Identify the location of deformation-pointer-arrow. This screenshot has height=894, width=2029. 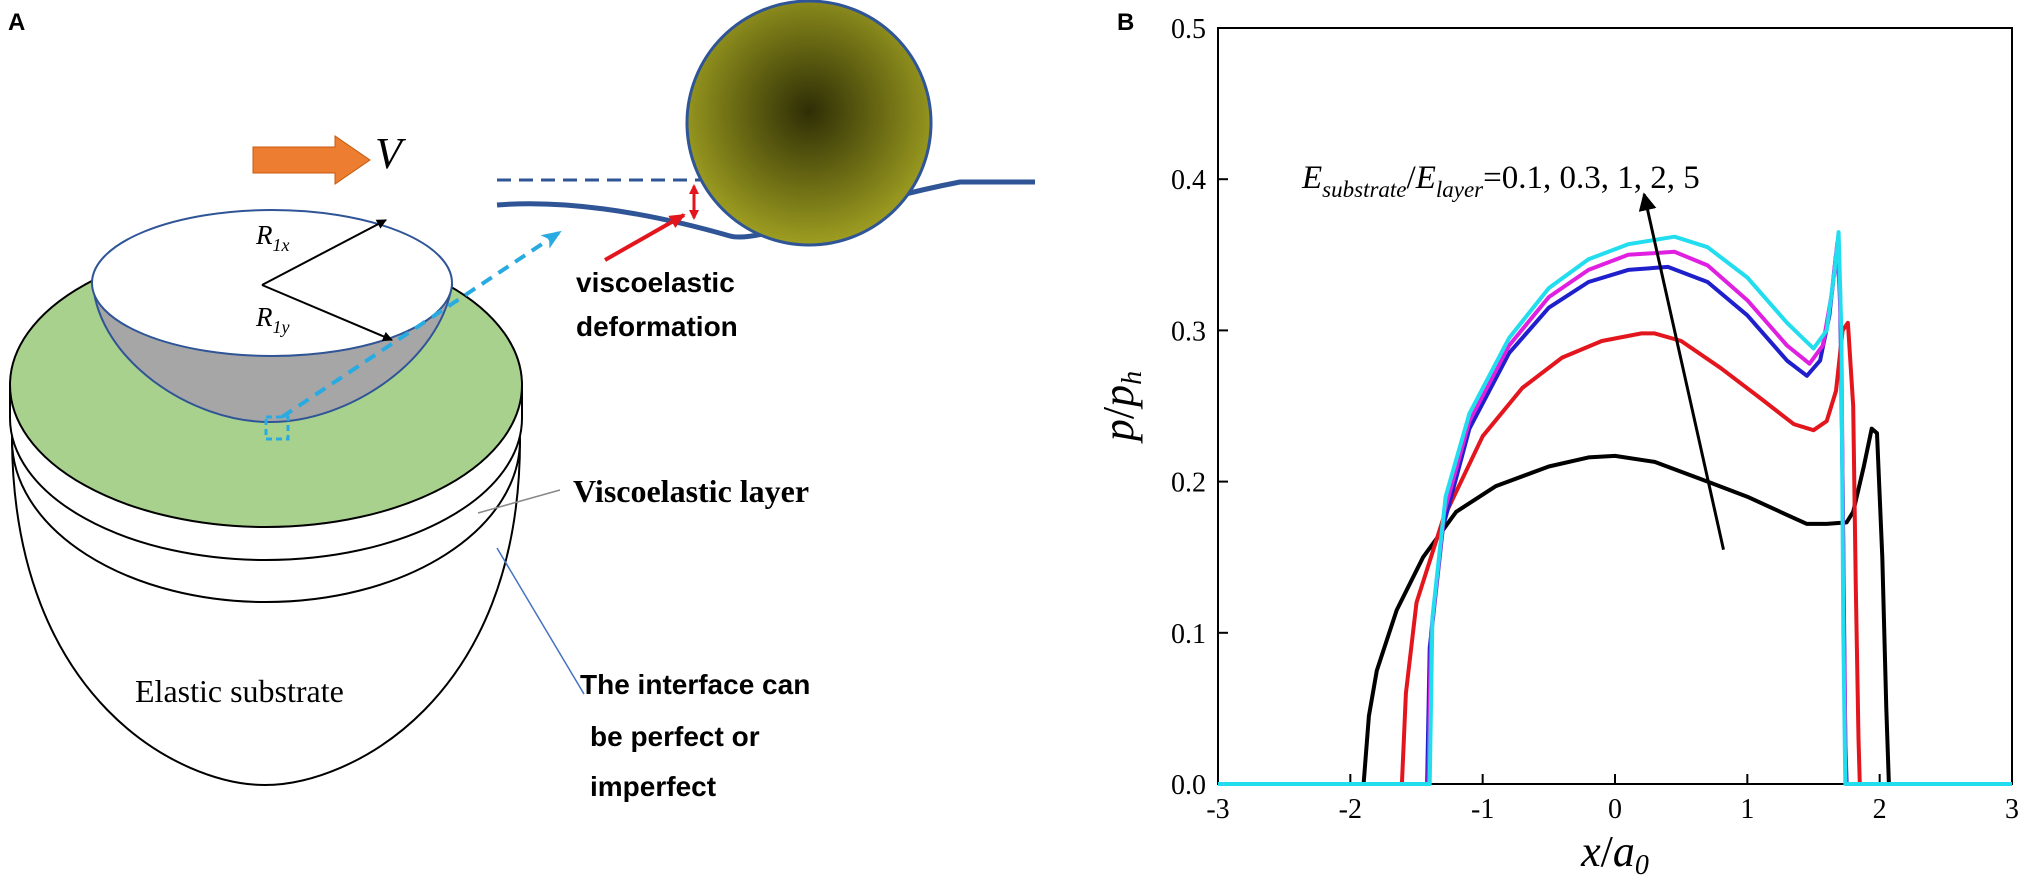
(645, 237).